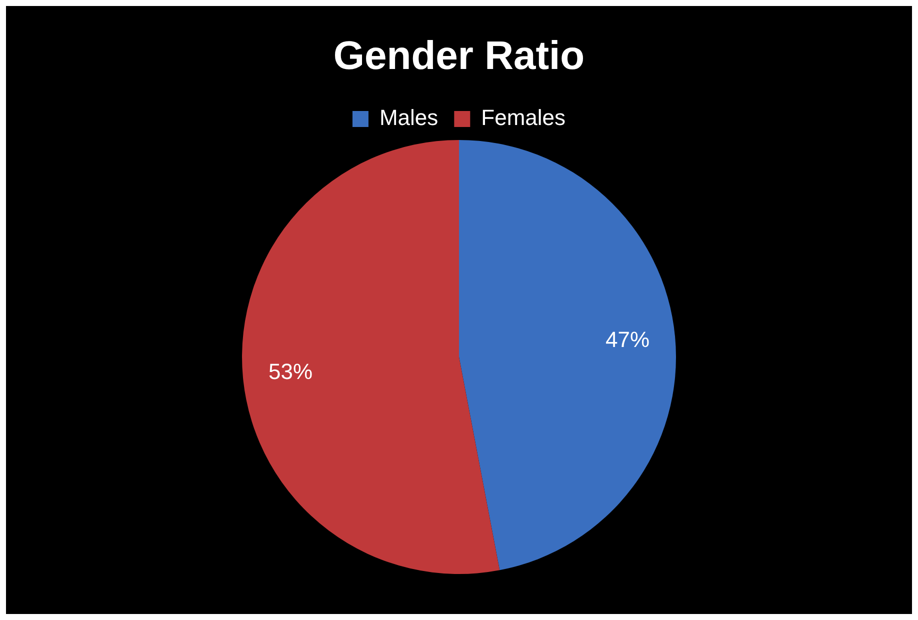  What do you see at coordinates (523, 117) in the screenshot?
I see `legend-label: Females` at bounding box center [523, 117].